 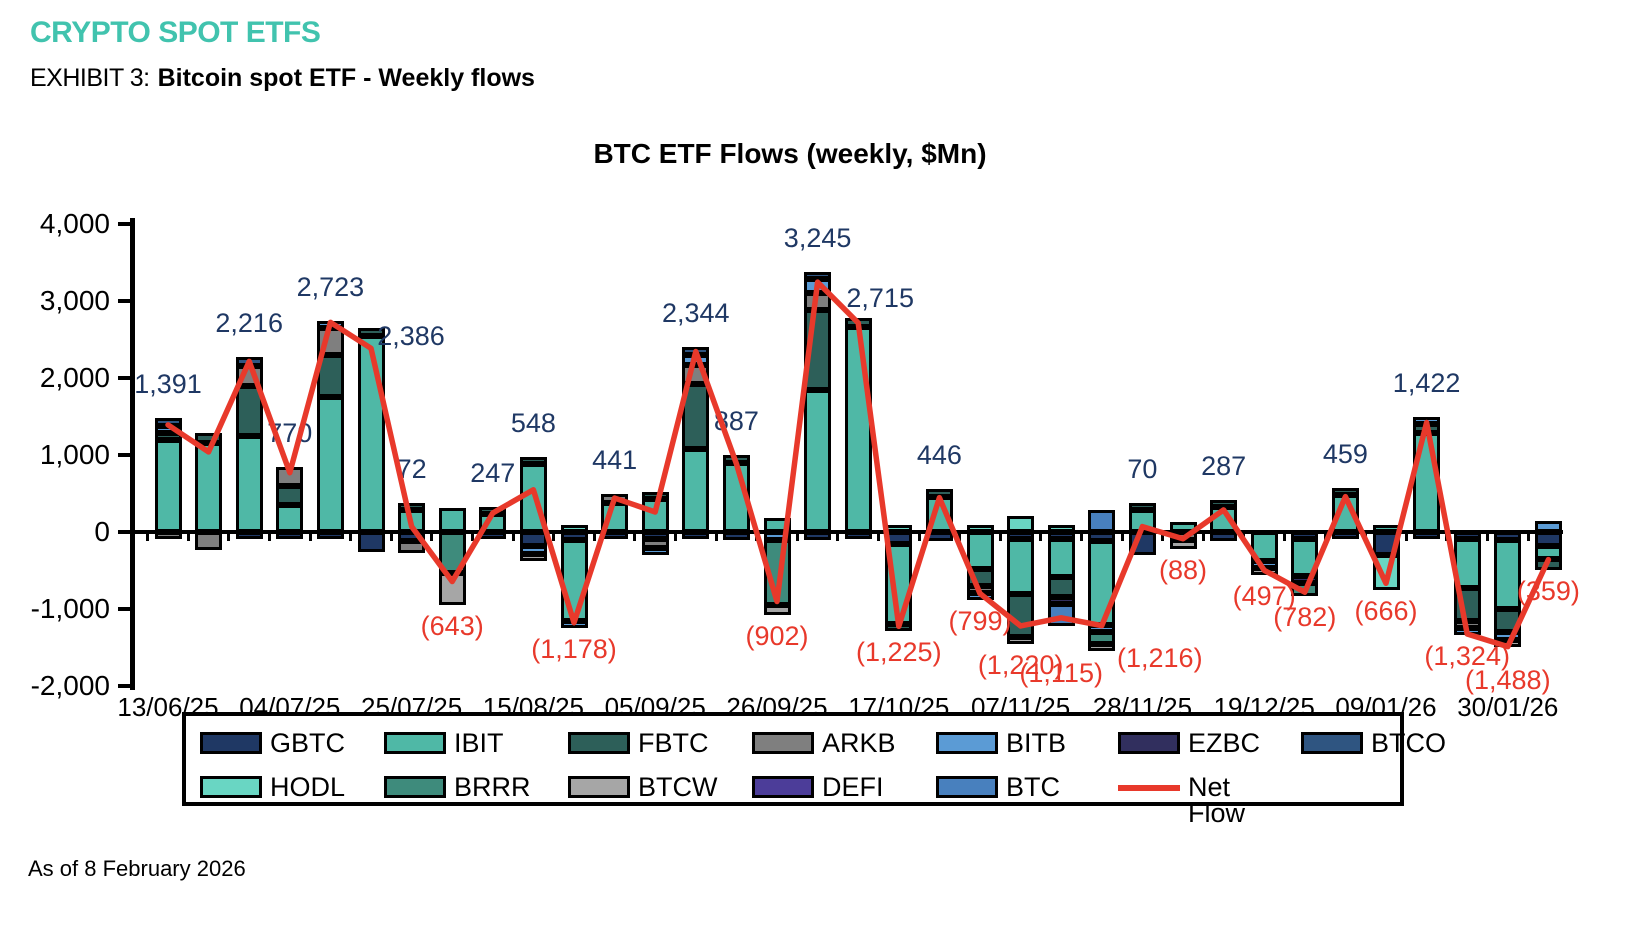 What do you see at coordinates (411, 469) in the screenshot?
I see `data-label: 72` at bounding box center [411, 469].